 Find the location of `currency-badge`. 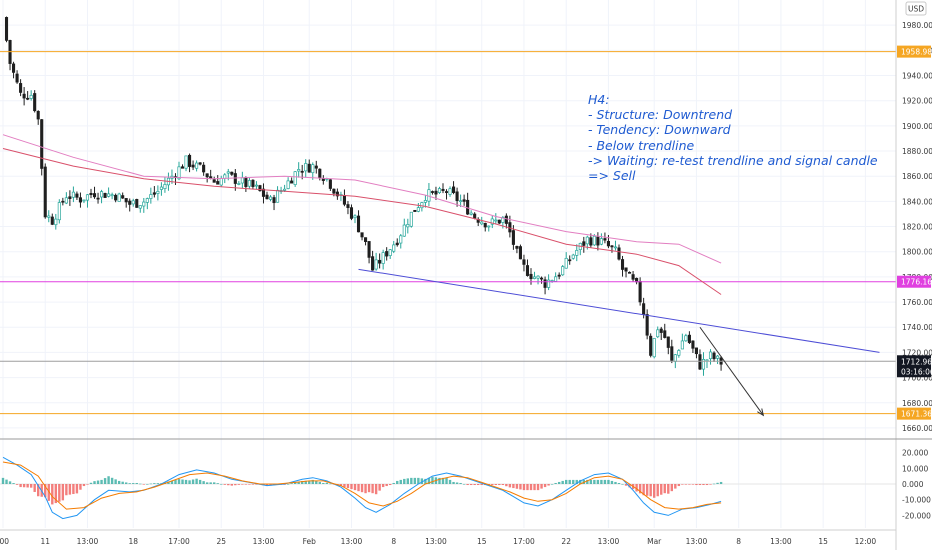

currency-badge is located at coordinates (916, 8).